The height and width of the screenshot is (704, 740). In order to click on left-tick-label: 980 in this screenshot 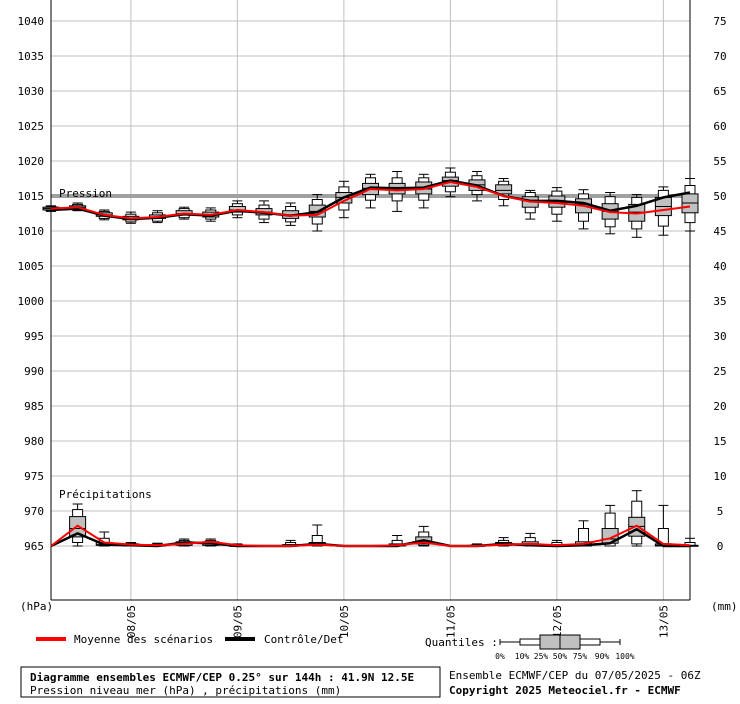, I will do `click(34, 441)`.